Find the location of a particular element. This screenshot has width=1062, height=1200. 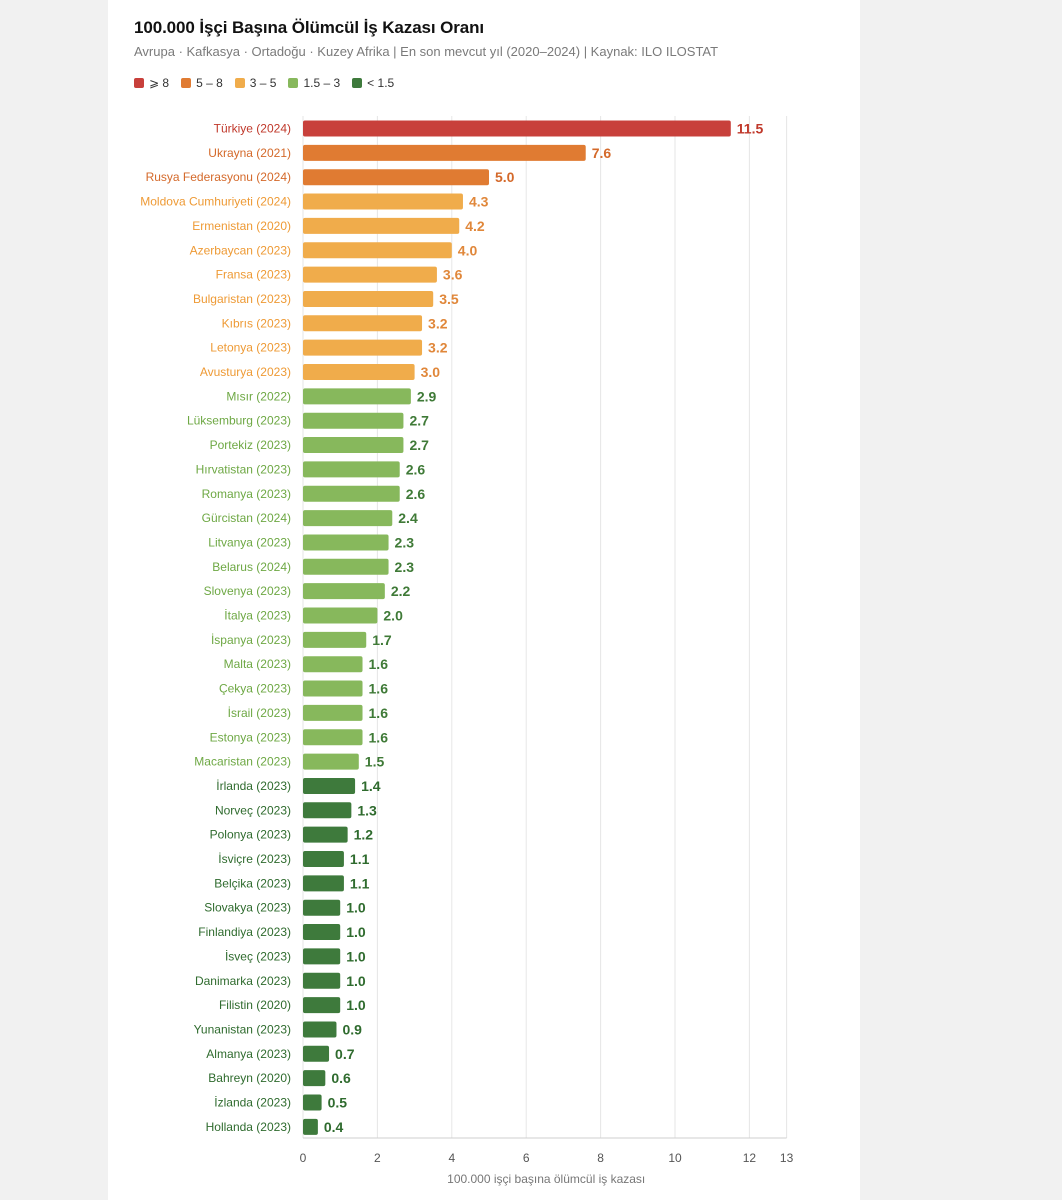

value-label: 4.2 is located at coordinates (475, 226).